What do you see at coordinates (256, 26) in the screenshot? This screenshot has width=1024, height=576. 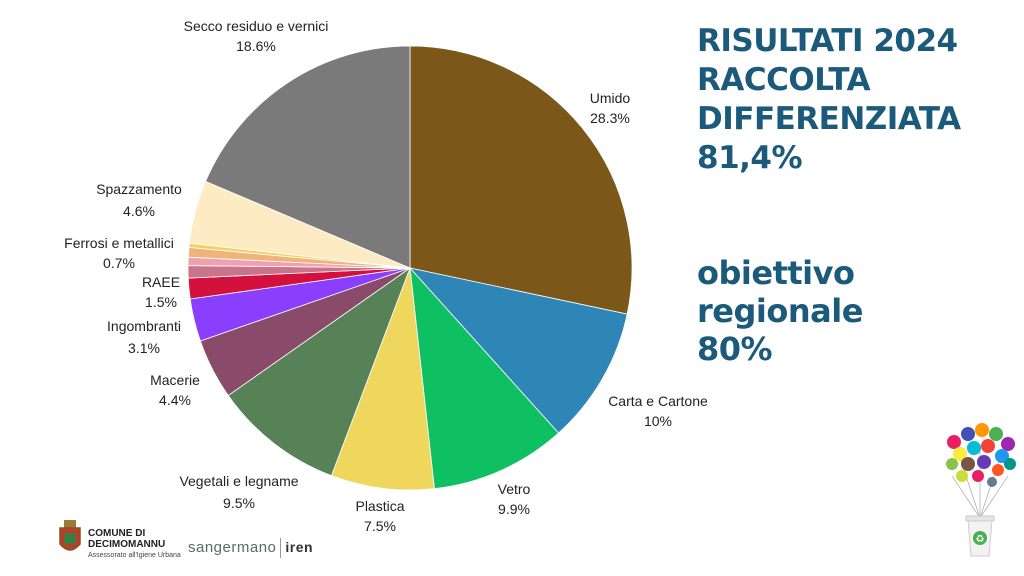 I see `slice-name: Secco residuo e vernici` at bounding box center [256, 26].